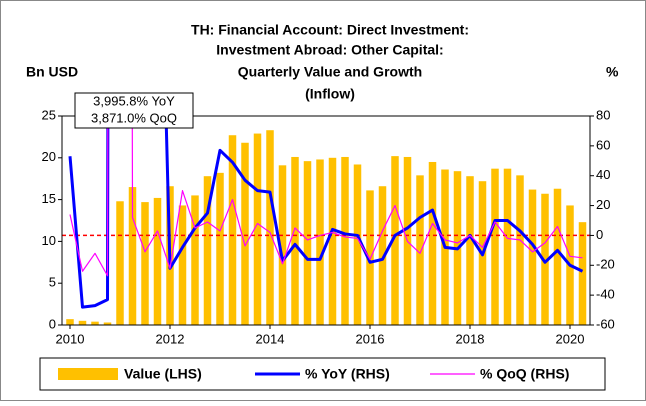 The width and height of the screenshot is (646, 406). Describe the element at coordinates (605, 323) in the screenshot. I see `y2-tick-label: -60` at that location.